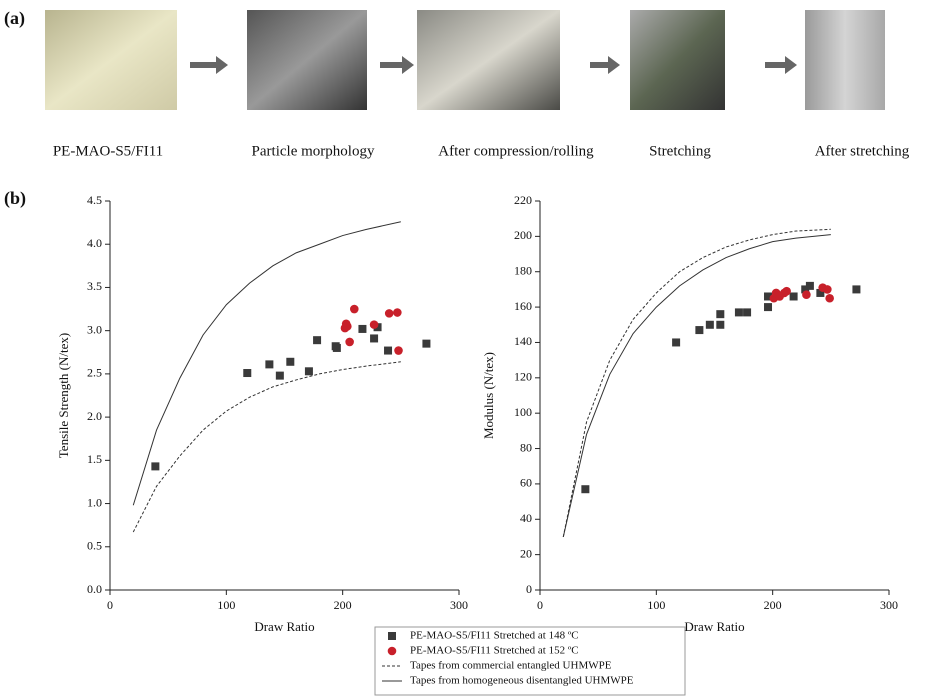  What do you see at coordinates (494, 651) in the screenshot?
I see `legend-label: PE-MAO-S5/FI11 Stretched at 152 ºC` at bounding box center [494, 651].